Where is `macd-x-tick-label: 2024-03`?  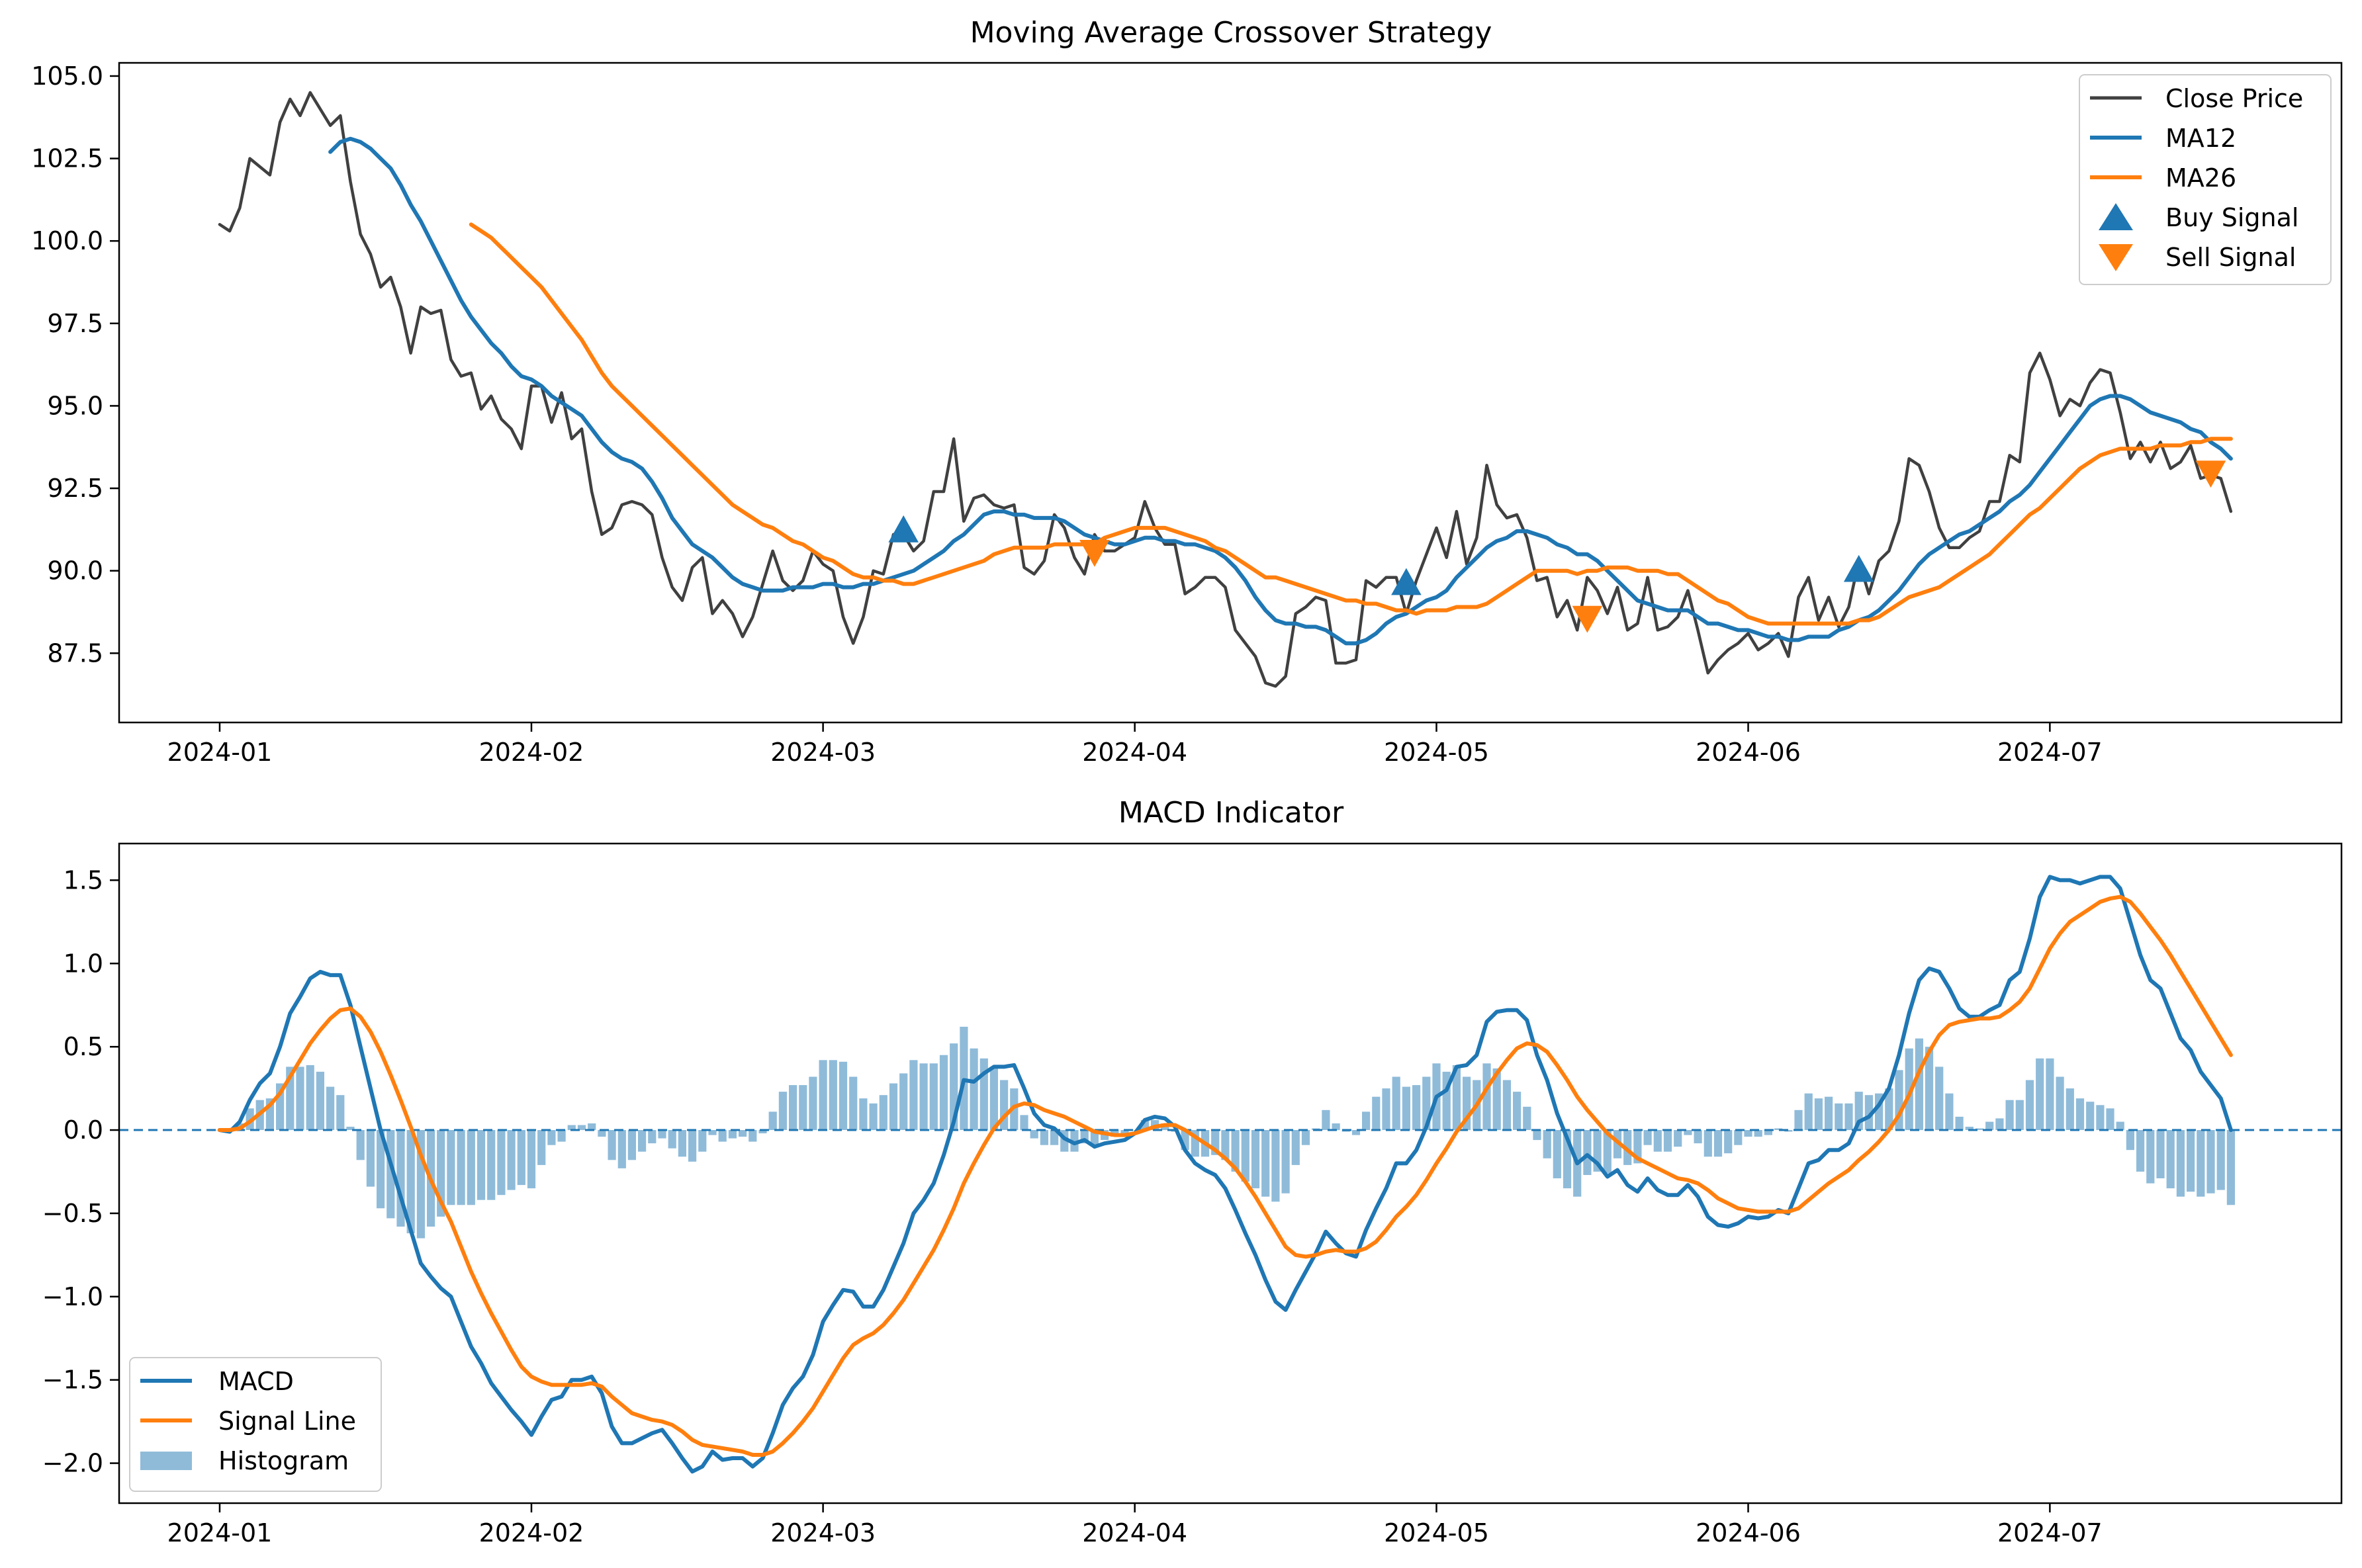
macd-x-tick-label: 2024-03 is located at coordinates (823, 1533).